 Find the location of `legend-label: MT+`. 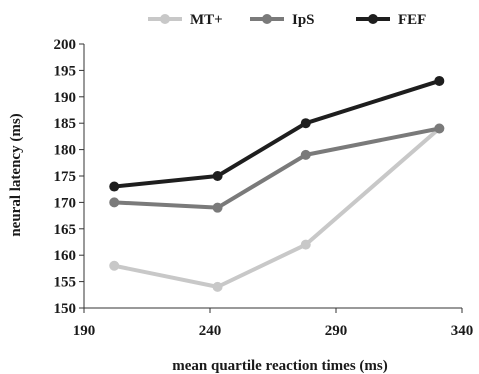

legend-label: MT+ is located at coordinates (206, 20).